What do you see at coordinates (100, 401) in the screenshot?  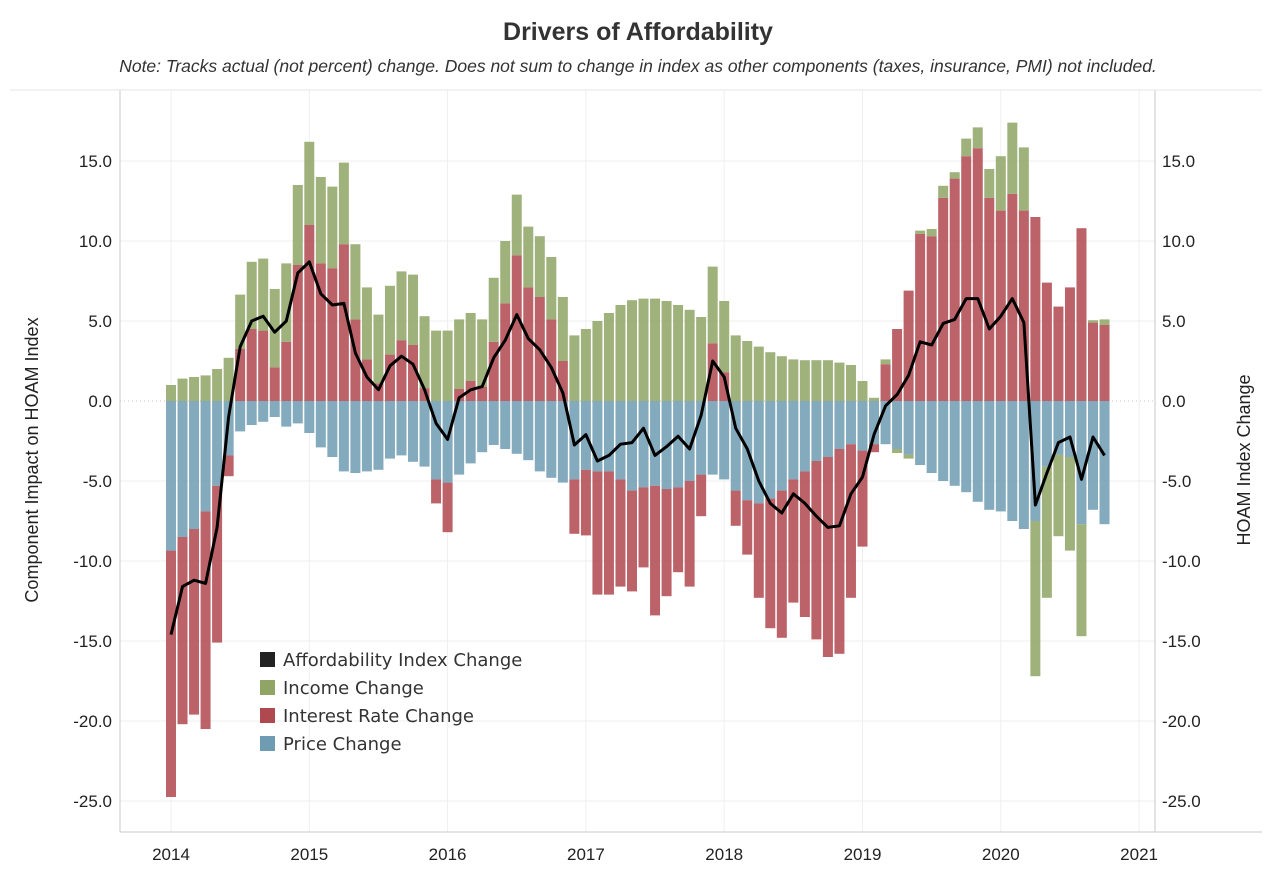 I see `y-tick-label-left: 0.0` at bounding box center [100, 401].